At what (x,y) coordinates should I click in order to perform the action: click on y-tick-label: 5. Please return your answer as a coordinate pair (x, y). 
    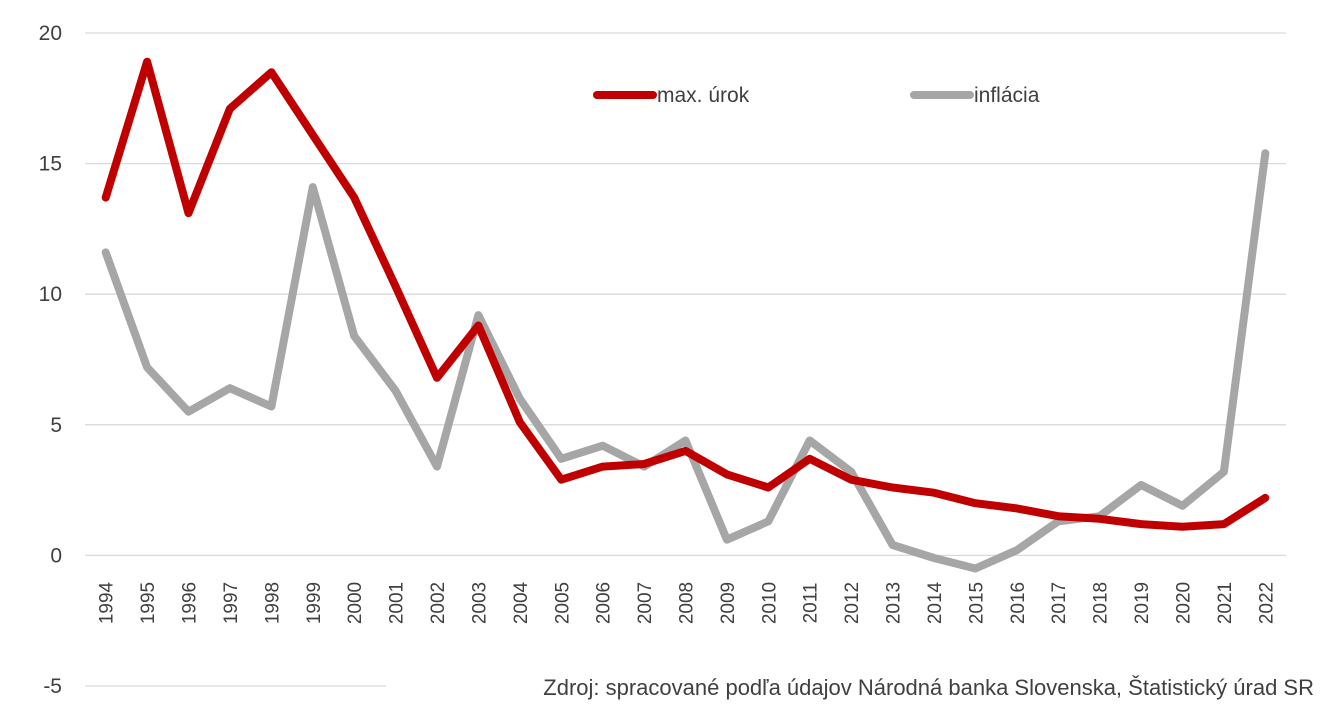
    Looking at the image, I should click on (56, 425).